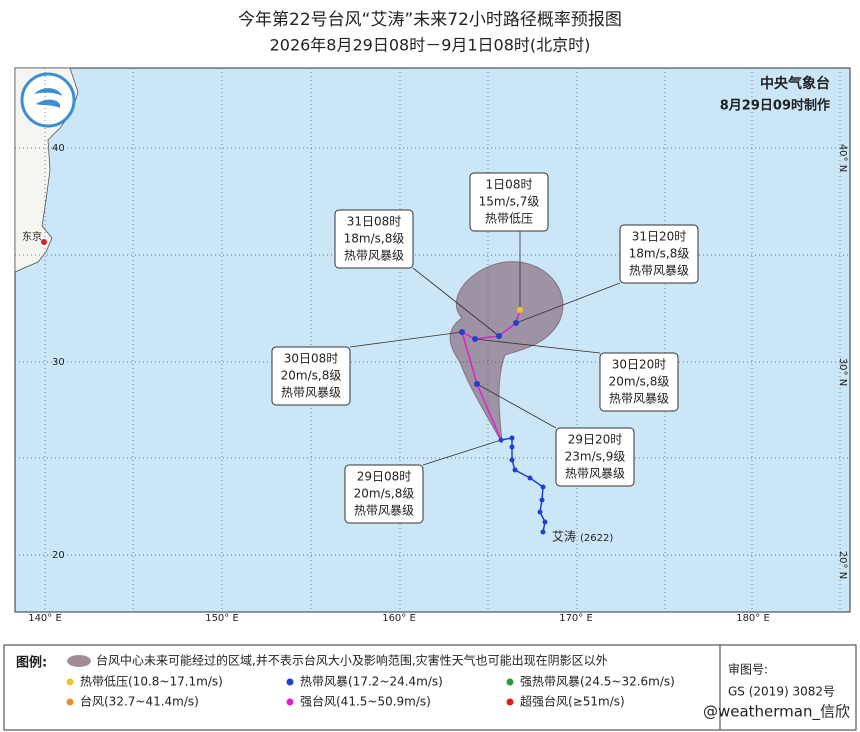 The image size is (860, 732). Describe the element at coordinates (58, 362) in the screenshot. I see `lat-label: 30` at that location.